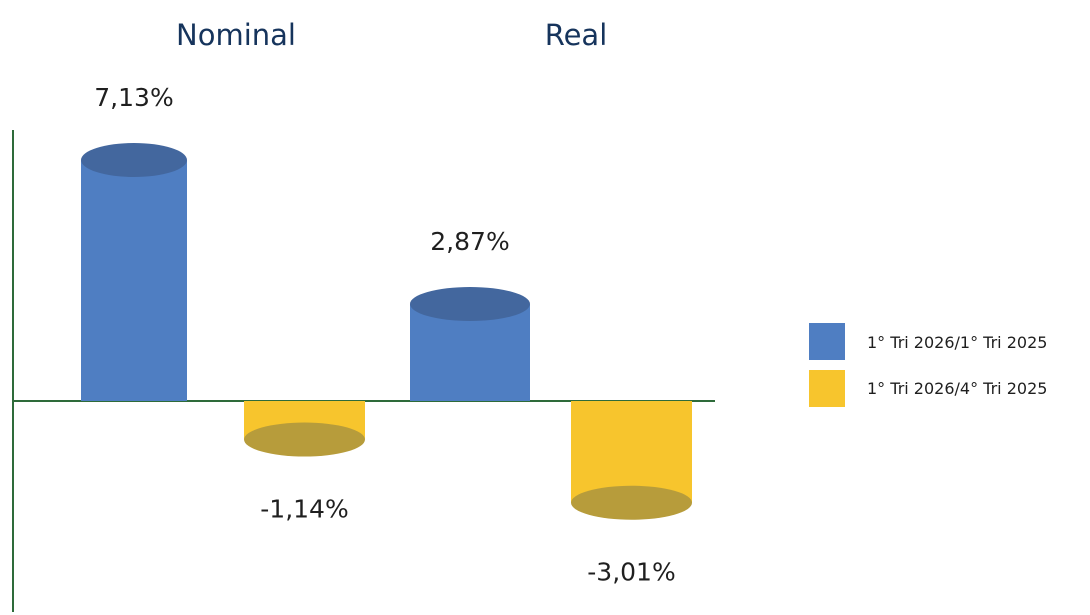 This screenshot has width=1090, height=615. What do you see at coordinates (133, 97) in the screenshot?
I see `value-label-1-nominal: 7,13%` at bounding box center [133, 97].